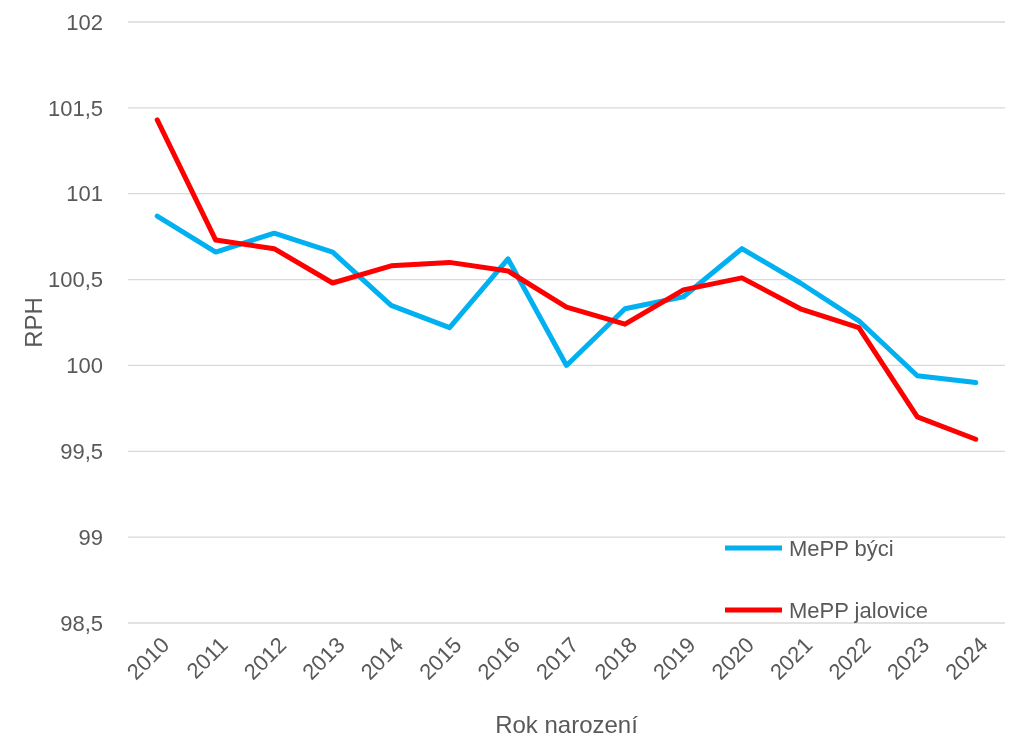 Image resolution: width=1011 pixels, height=742 pixels. Describe the element at coordinates (858, 610) in the screenshot. I see `legend-label: MePP jalovice` at that location.